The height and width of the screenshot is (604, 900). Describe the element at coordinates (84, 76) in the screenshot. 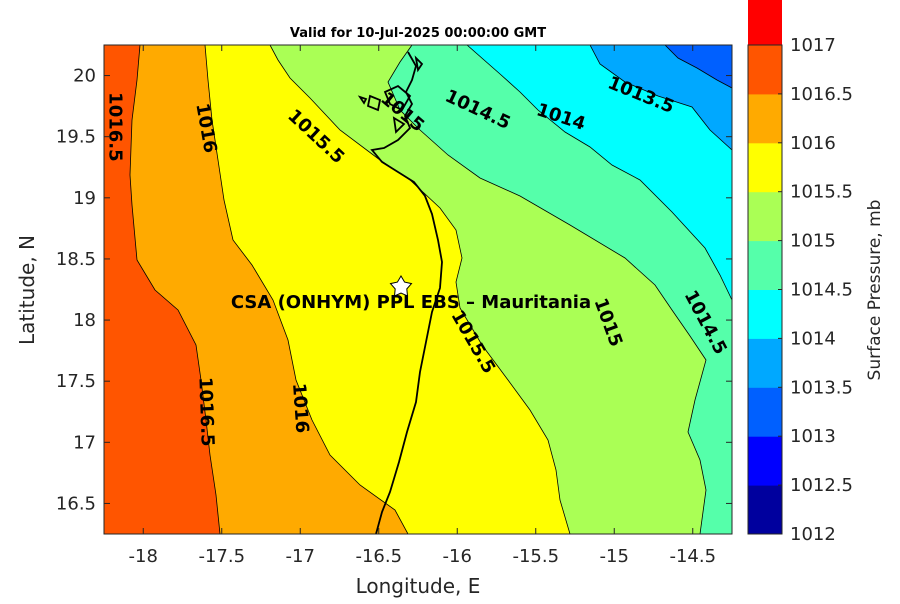

I see `y-tick-label: 20` at that location.